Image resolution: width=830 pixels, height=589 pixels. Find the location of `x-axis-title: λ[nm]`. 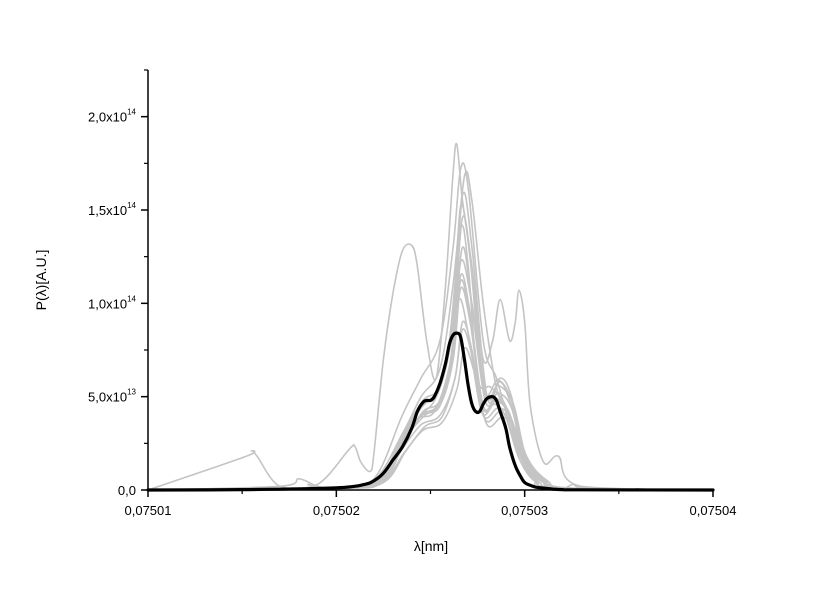

x-axis-title: λ[nm] is located at coordinates (431, 546).